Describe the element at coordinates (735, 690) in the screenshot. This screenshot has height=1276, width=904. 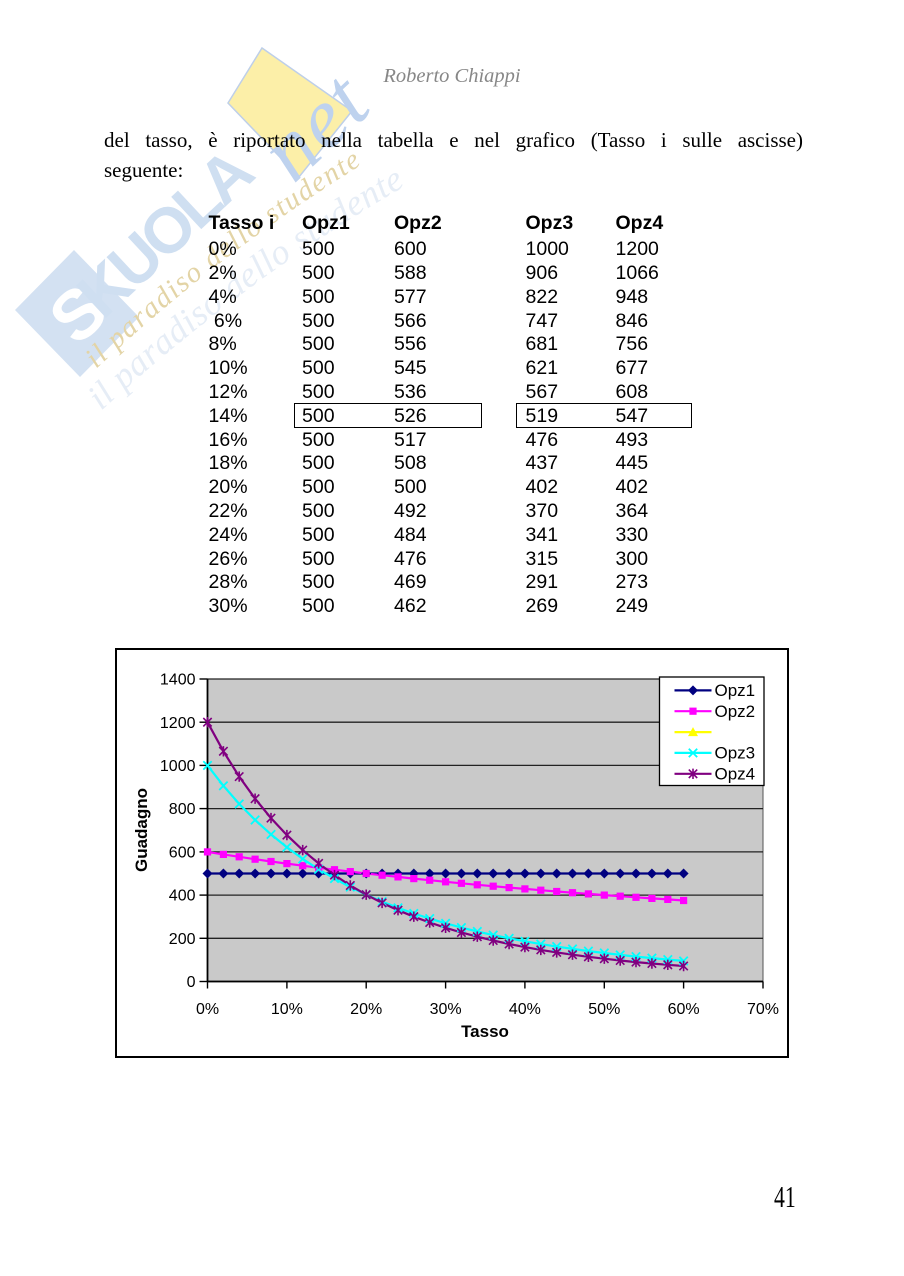
I see `svg-text: Opz1` at that location.